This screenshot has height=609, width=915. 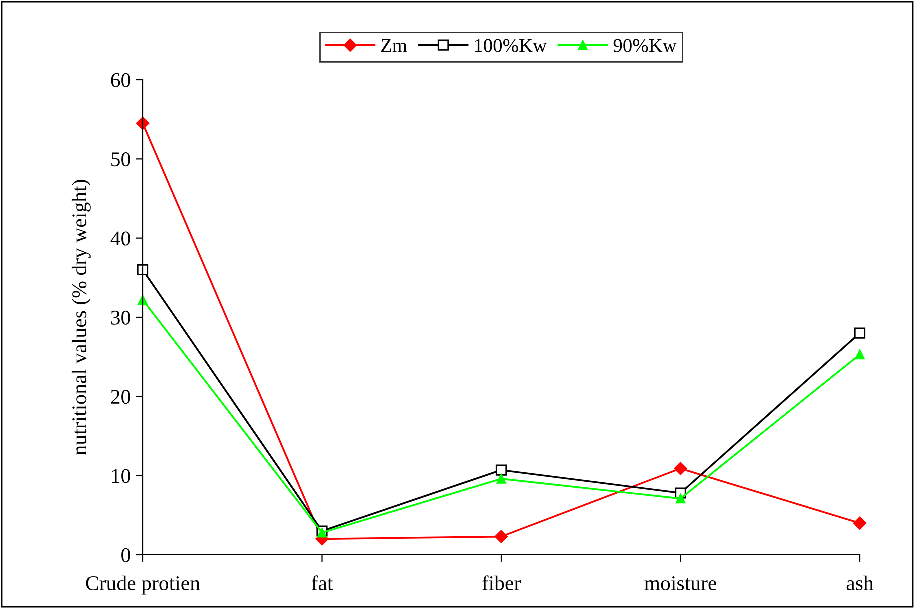 What do you see at coordinates (645, 45) in the screenshot?
I see `legend-label: 90%Kw` at bounding box center [645, 45].